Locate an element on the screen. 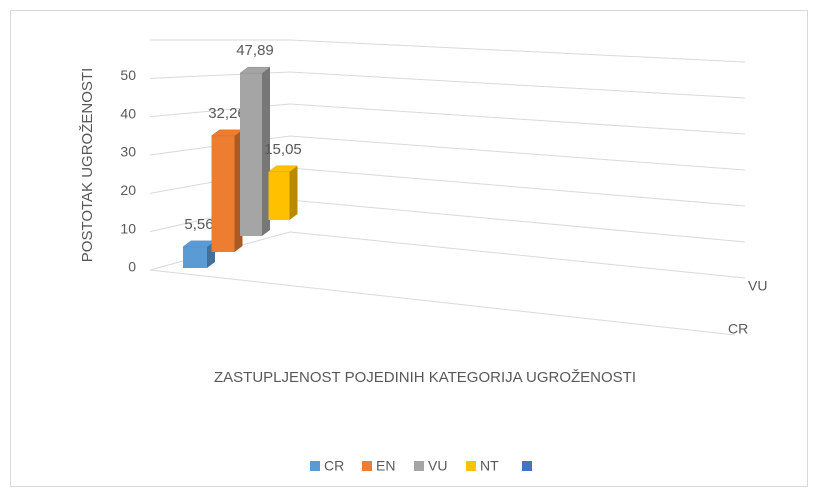 This screenshot has width=817, height=495. data-label: 32,26 is located at coordinates (227, 113).